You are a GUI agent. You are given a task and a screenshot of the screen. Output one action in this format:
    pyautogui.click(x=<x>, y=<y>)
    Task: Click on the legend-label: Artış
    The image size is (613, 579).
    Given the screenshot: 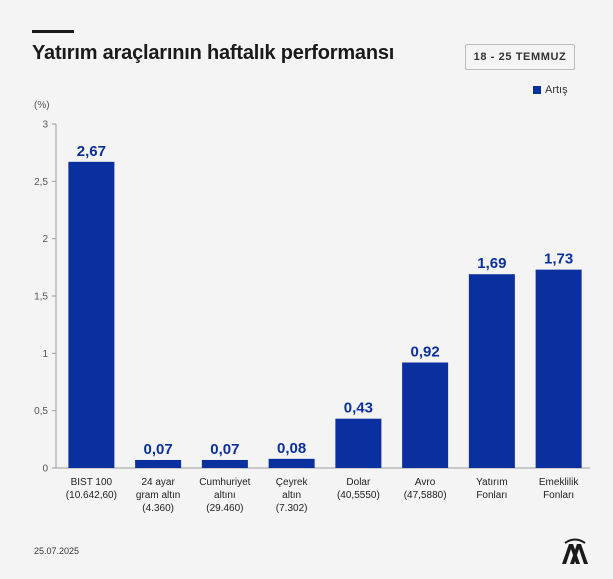 What is the action you would take?
    pyautogui.click(x=556, y=90)
    